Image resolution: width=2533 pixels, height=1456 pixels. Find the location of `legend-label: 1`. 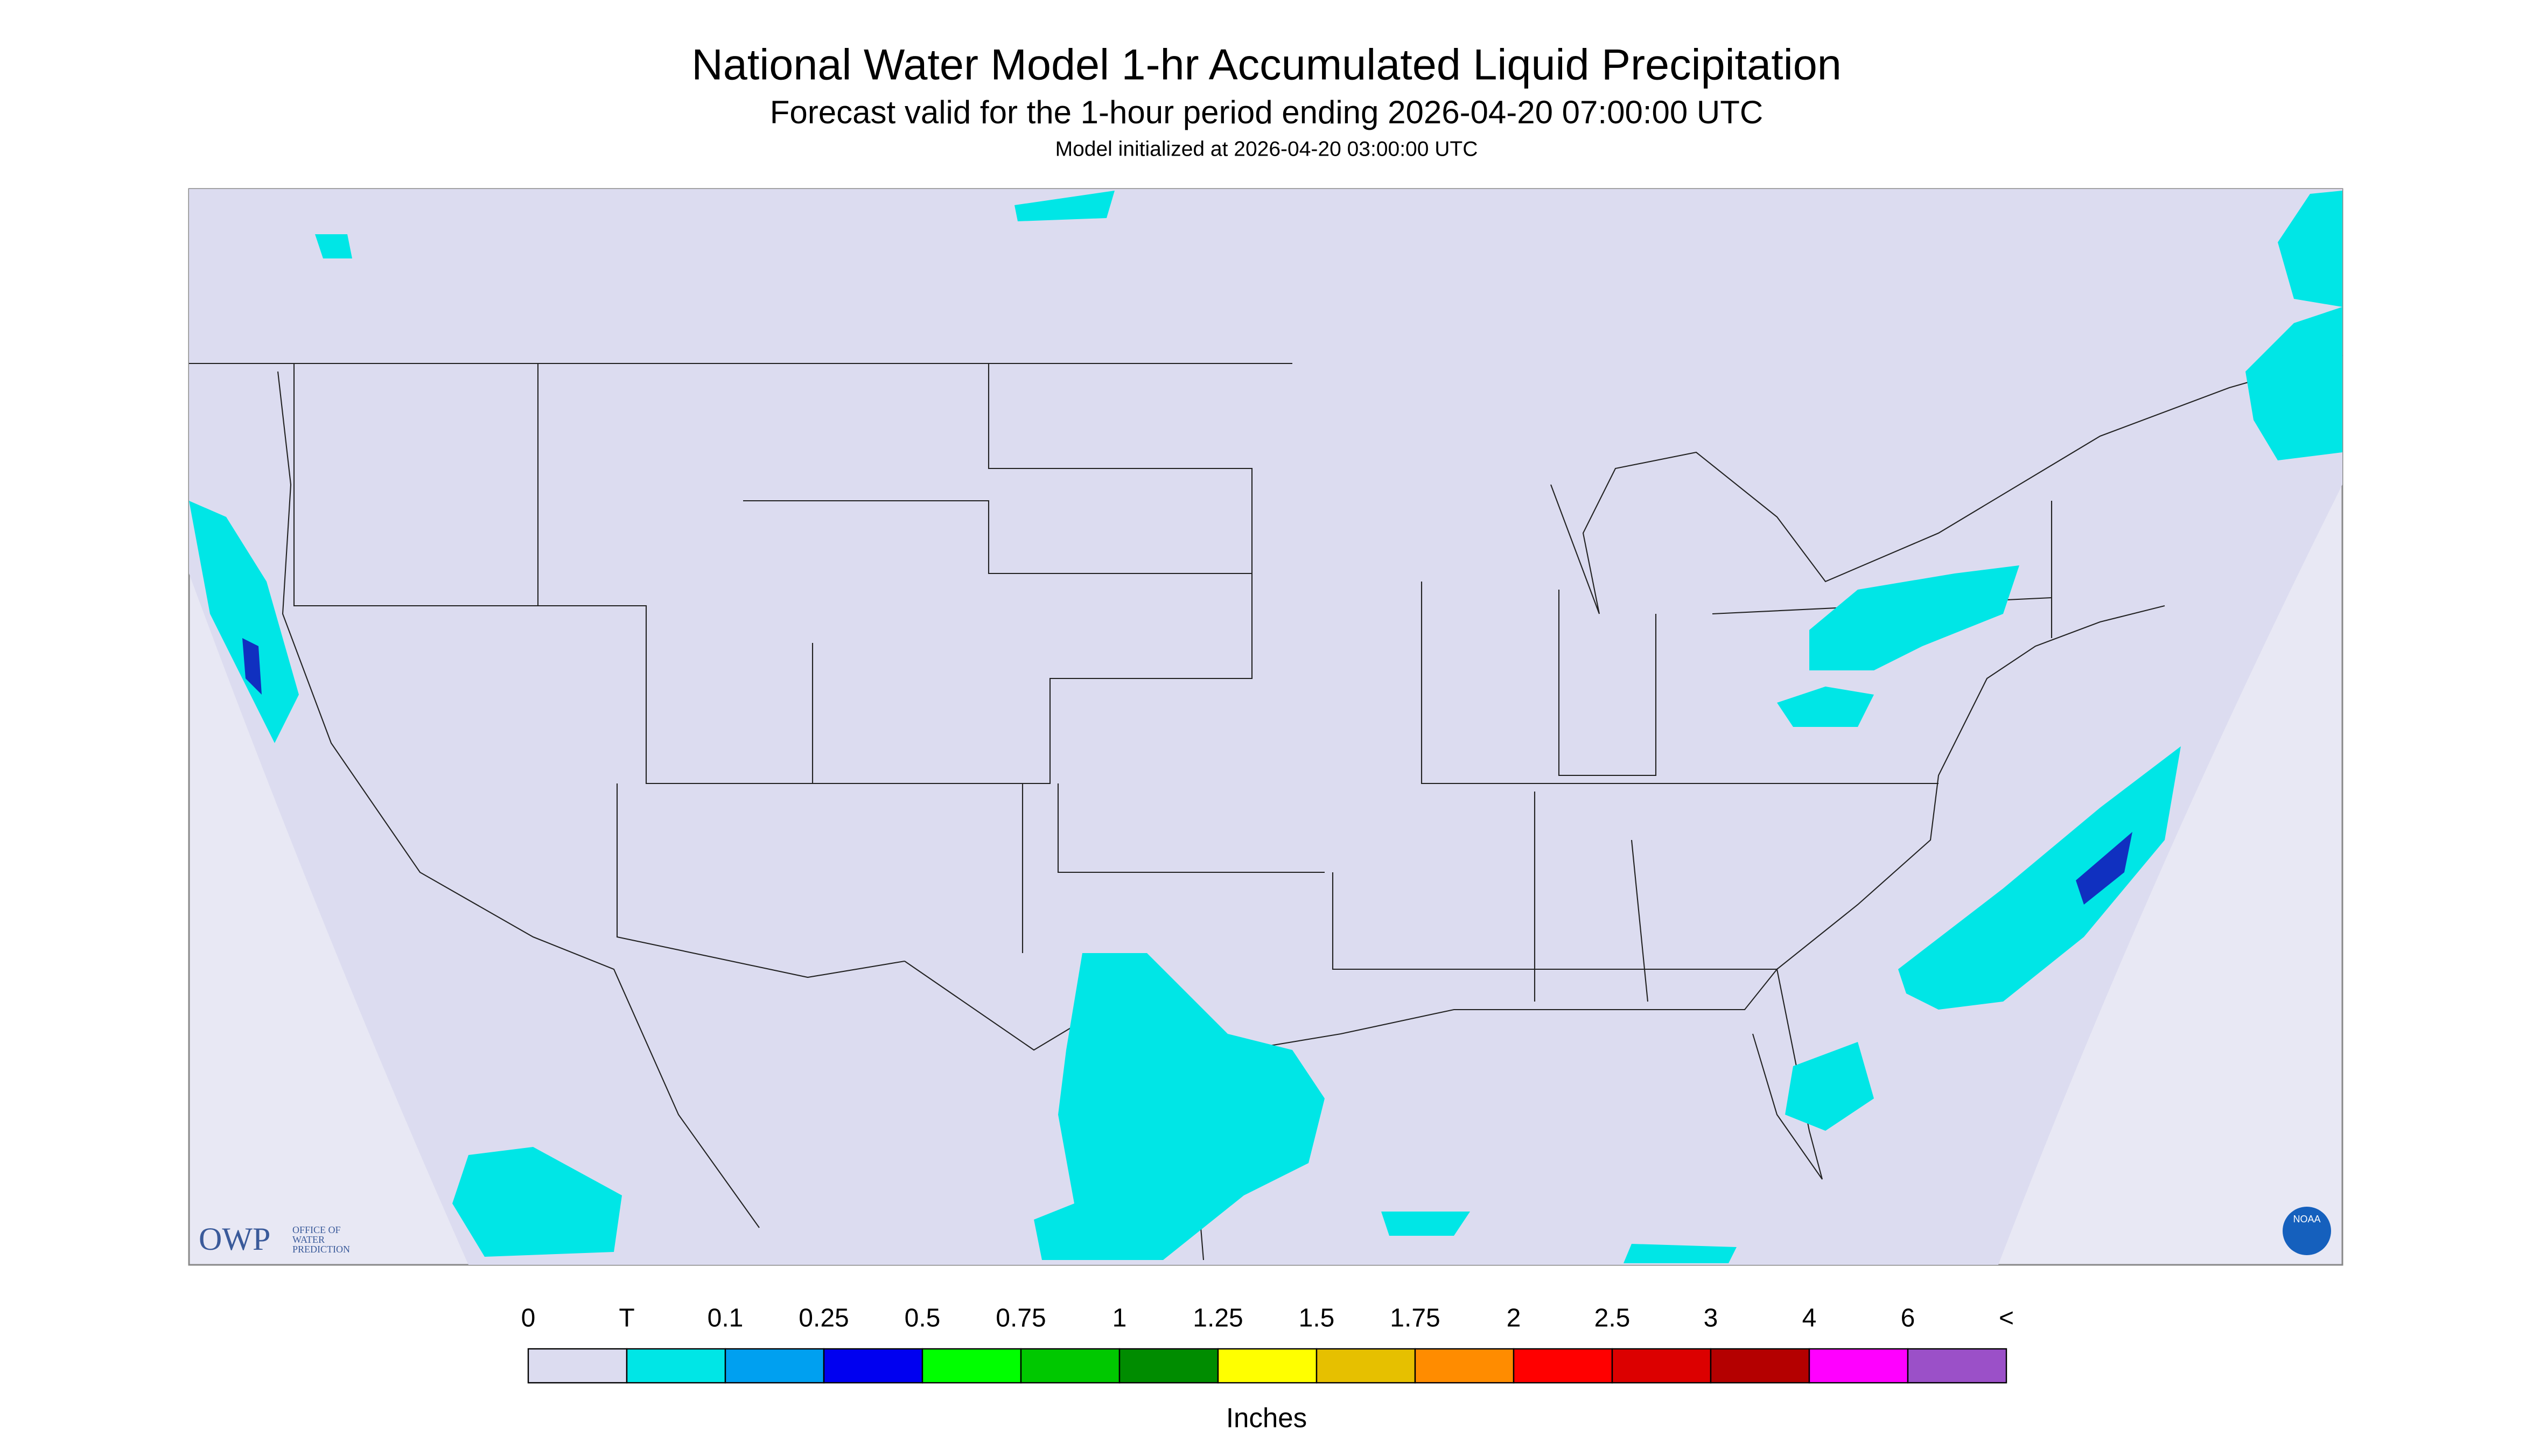

legend-label: 1 is located at coordinates (1120, 1318).